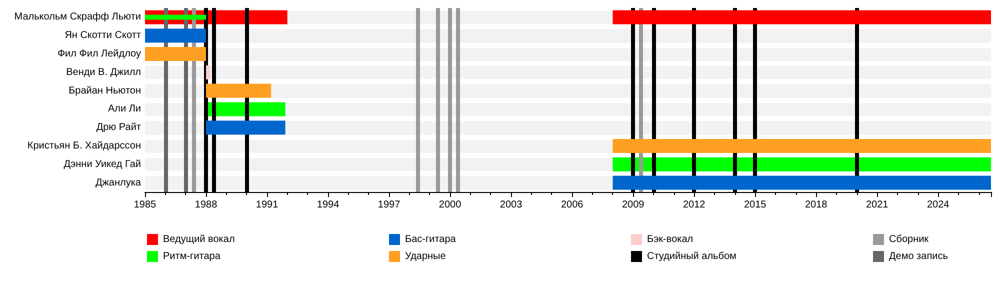 This screenshot has width=1000, height=300. I want to click on x-tick-label: 2009, so click(633, 205).